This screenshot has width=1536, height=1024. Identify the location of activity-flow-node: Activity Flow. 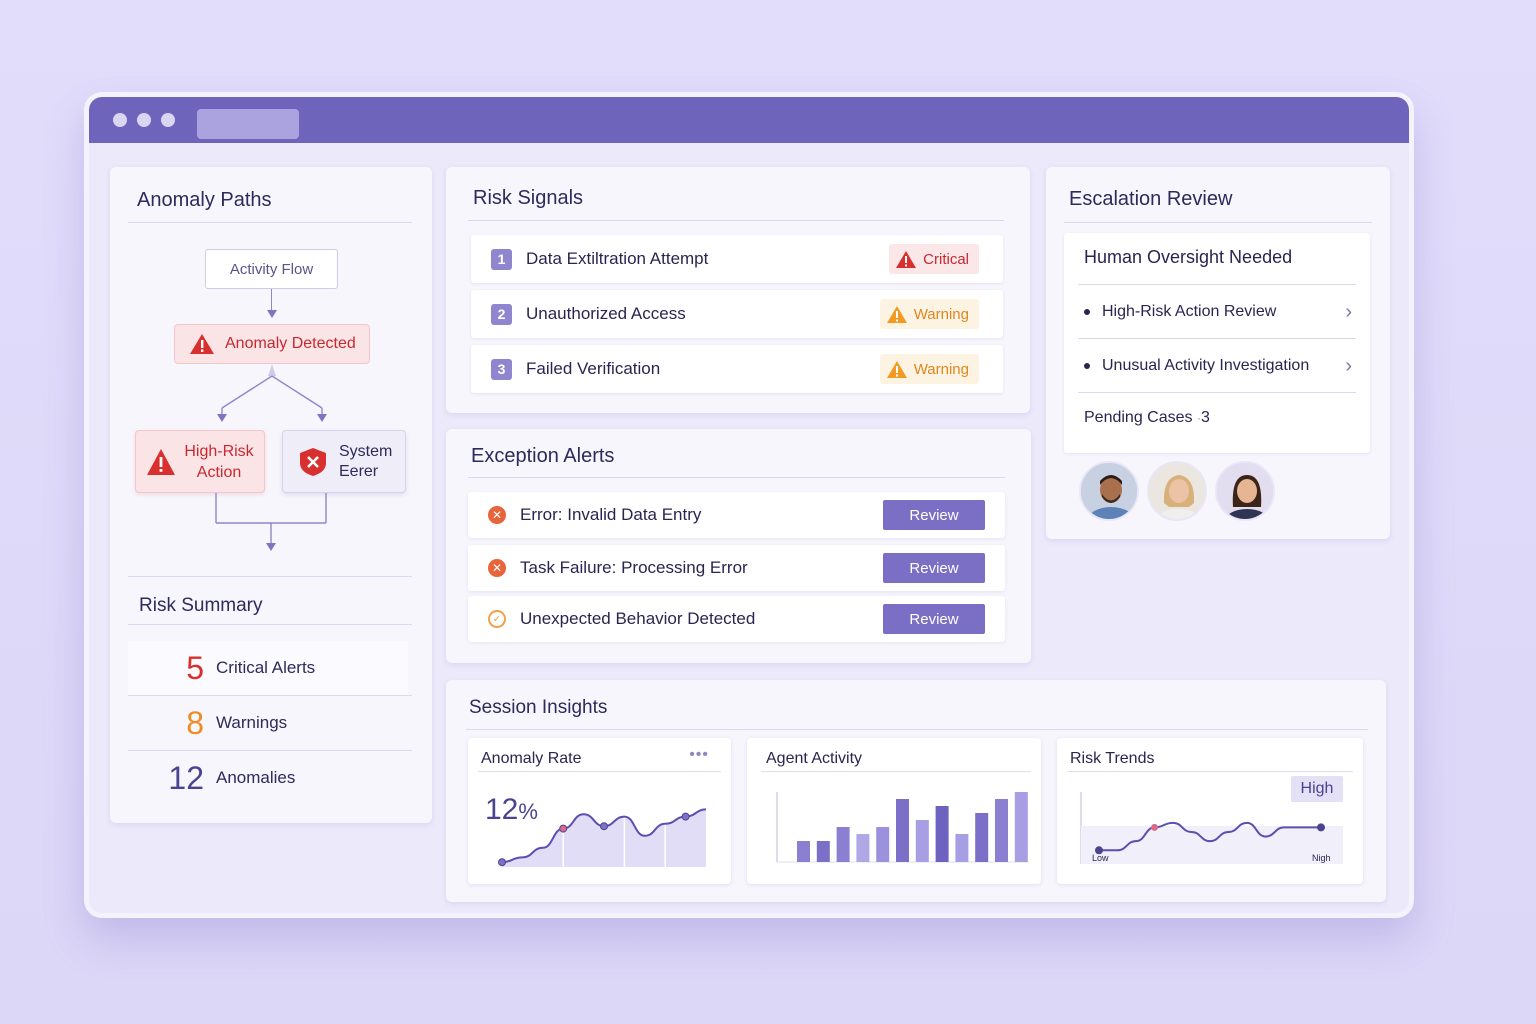
(271, 269).